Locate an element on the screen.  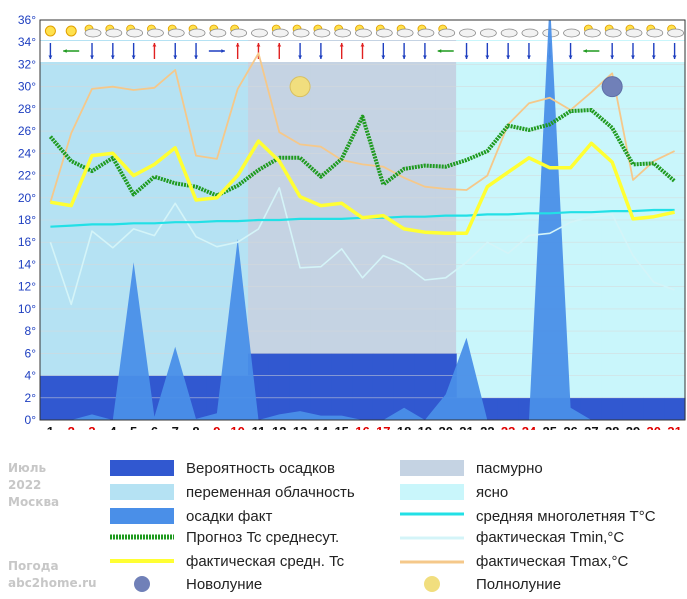
y-tick-label: 34° is located at coordinates (27, 42).